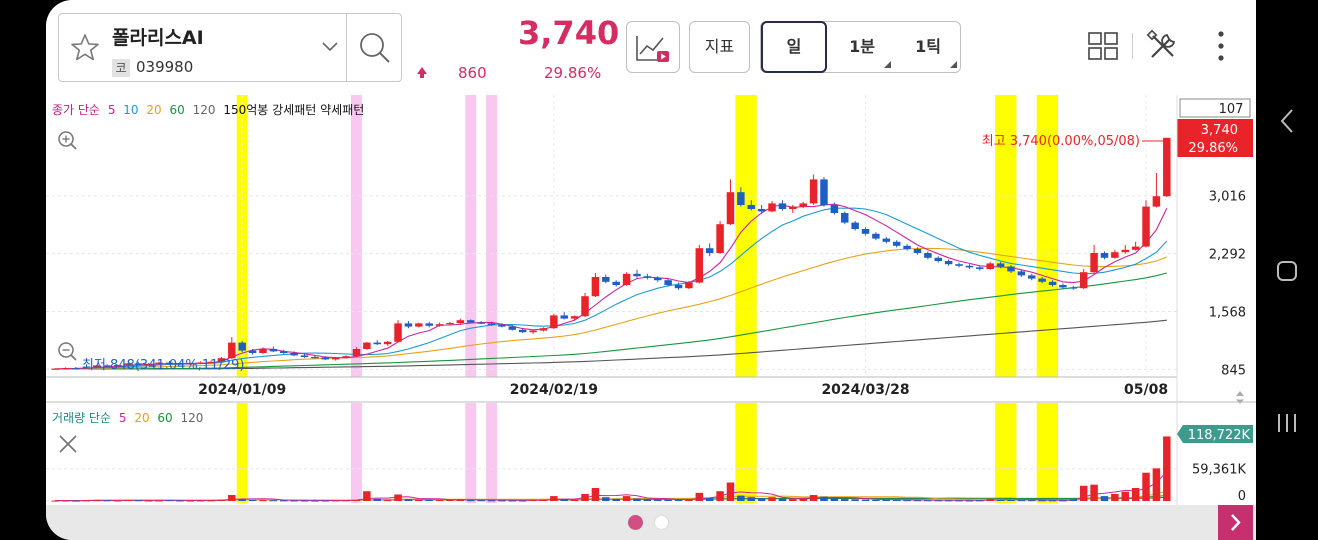  What do you see at coordinates (165, 67) in the screenshot?
I see `stock-code: 039980` at bounding box center [165, 67].